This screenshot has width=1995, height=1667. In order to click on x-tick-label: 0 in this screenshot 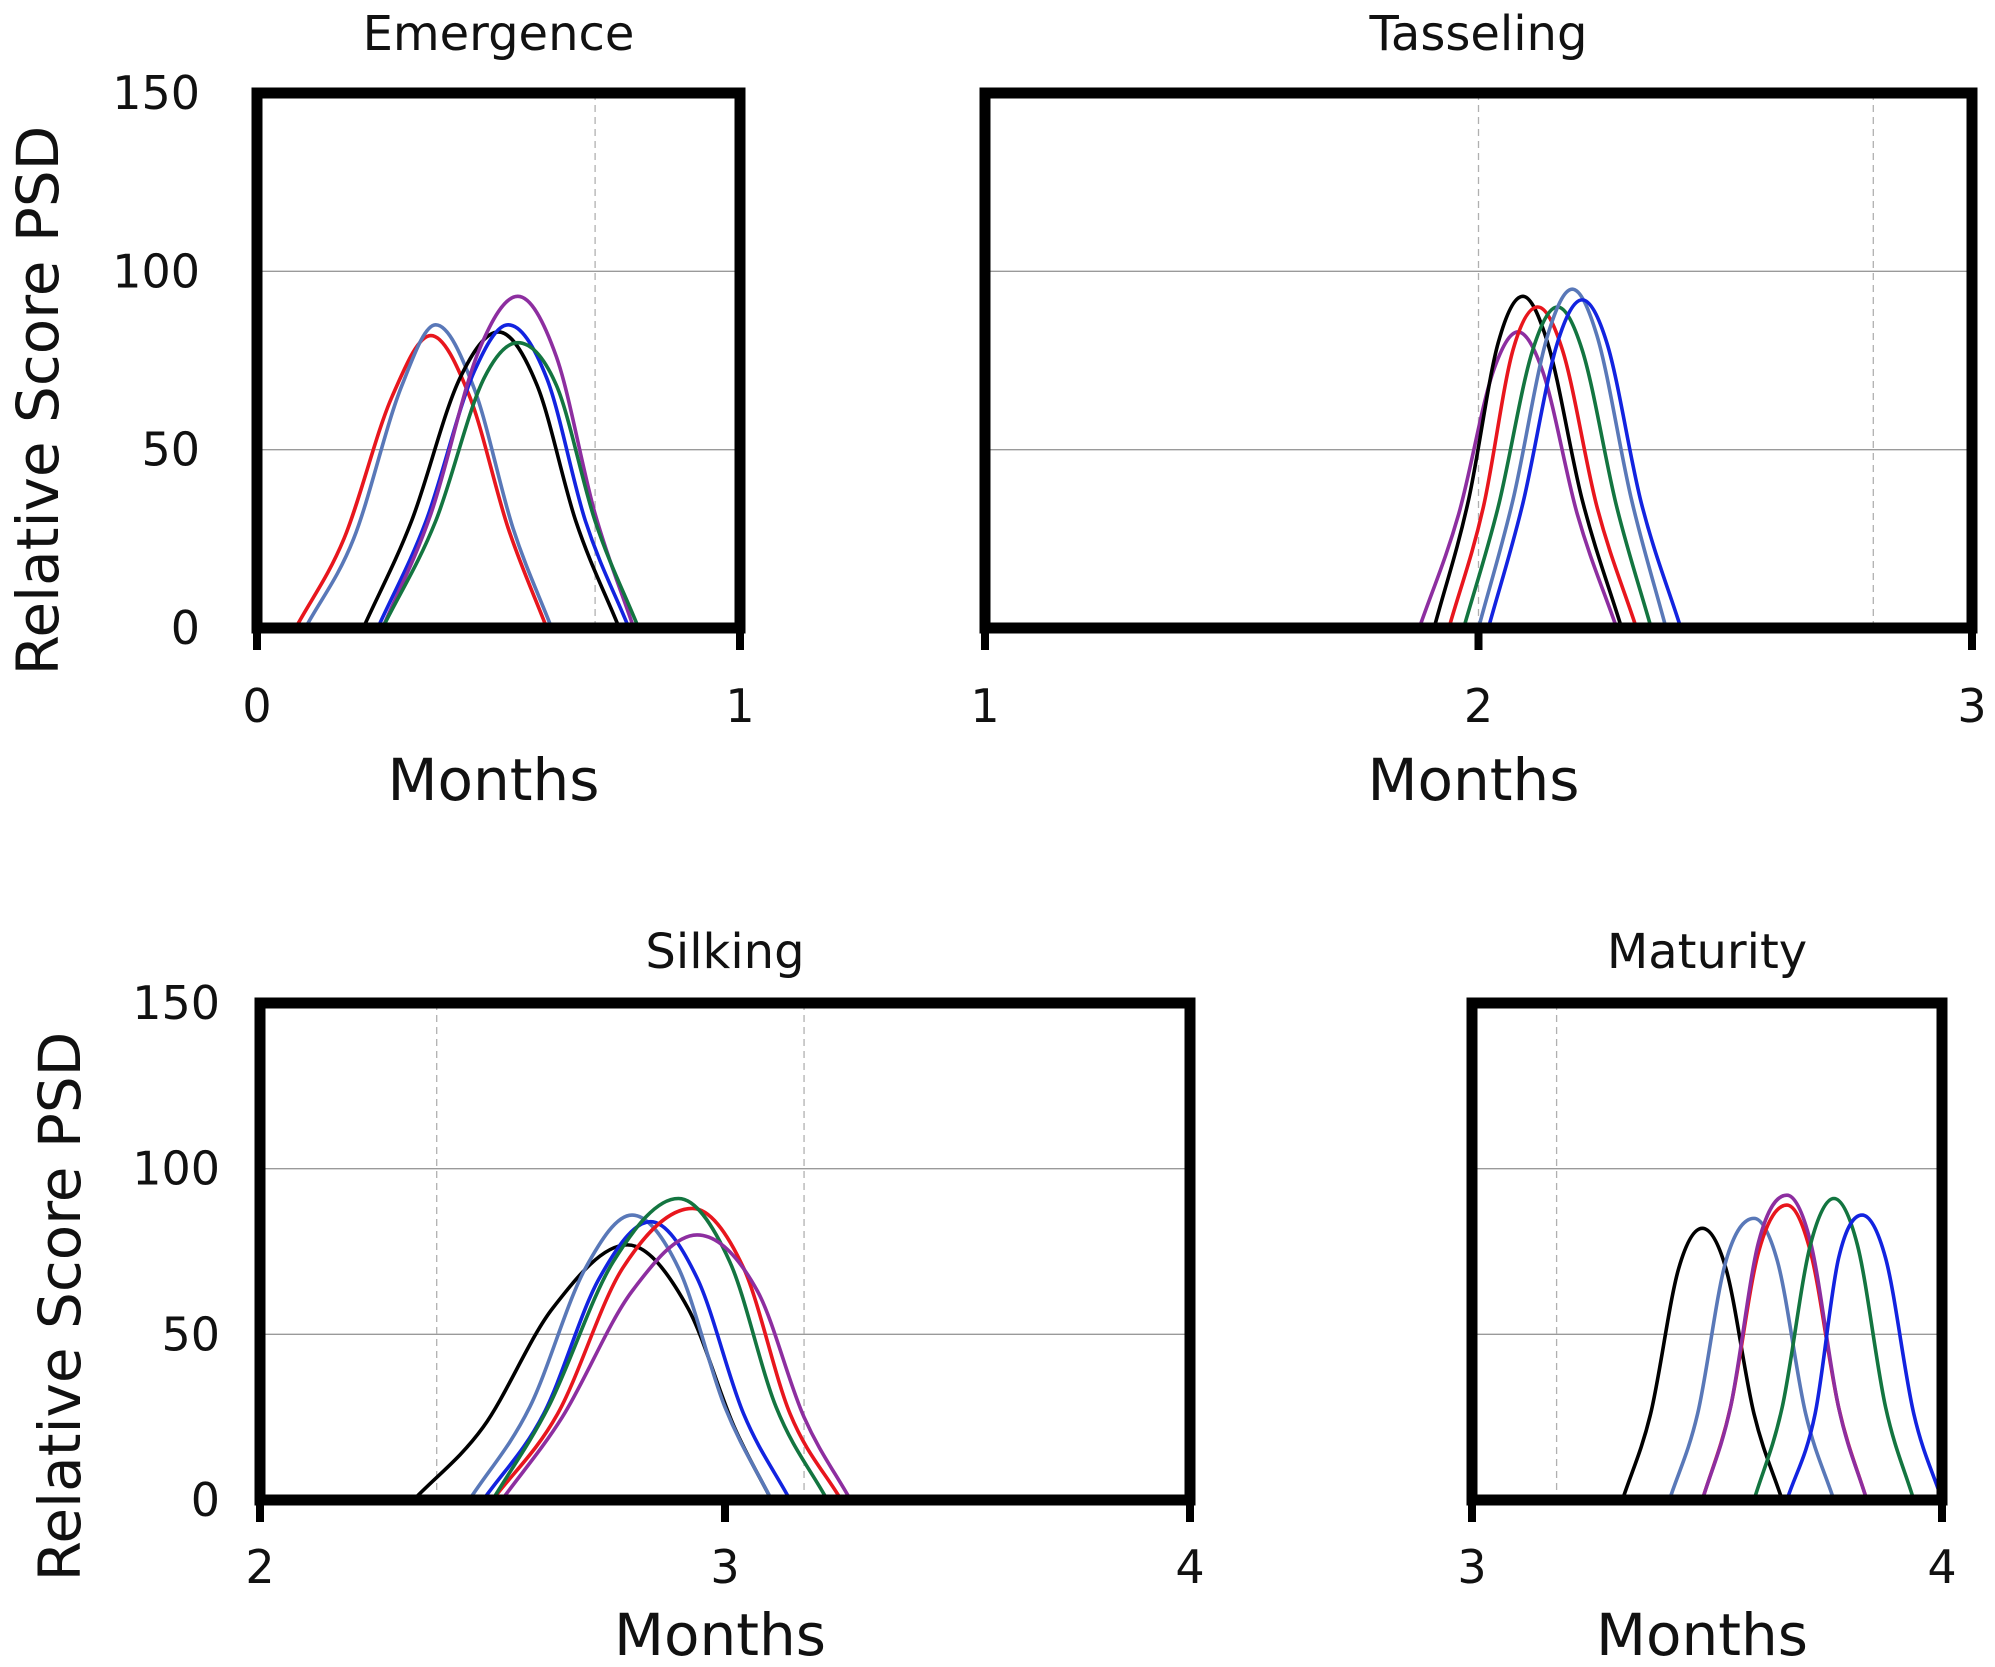, I will do `click(256, 706)`.